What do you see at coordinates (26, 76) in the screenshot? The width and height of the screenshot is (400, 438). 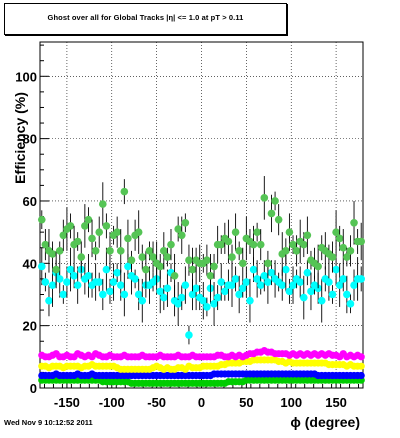 I see `y-tick-label: 100` at bounding box center [26, 76].